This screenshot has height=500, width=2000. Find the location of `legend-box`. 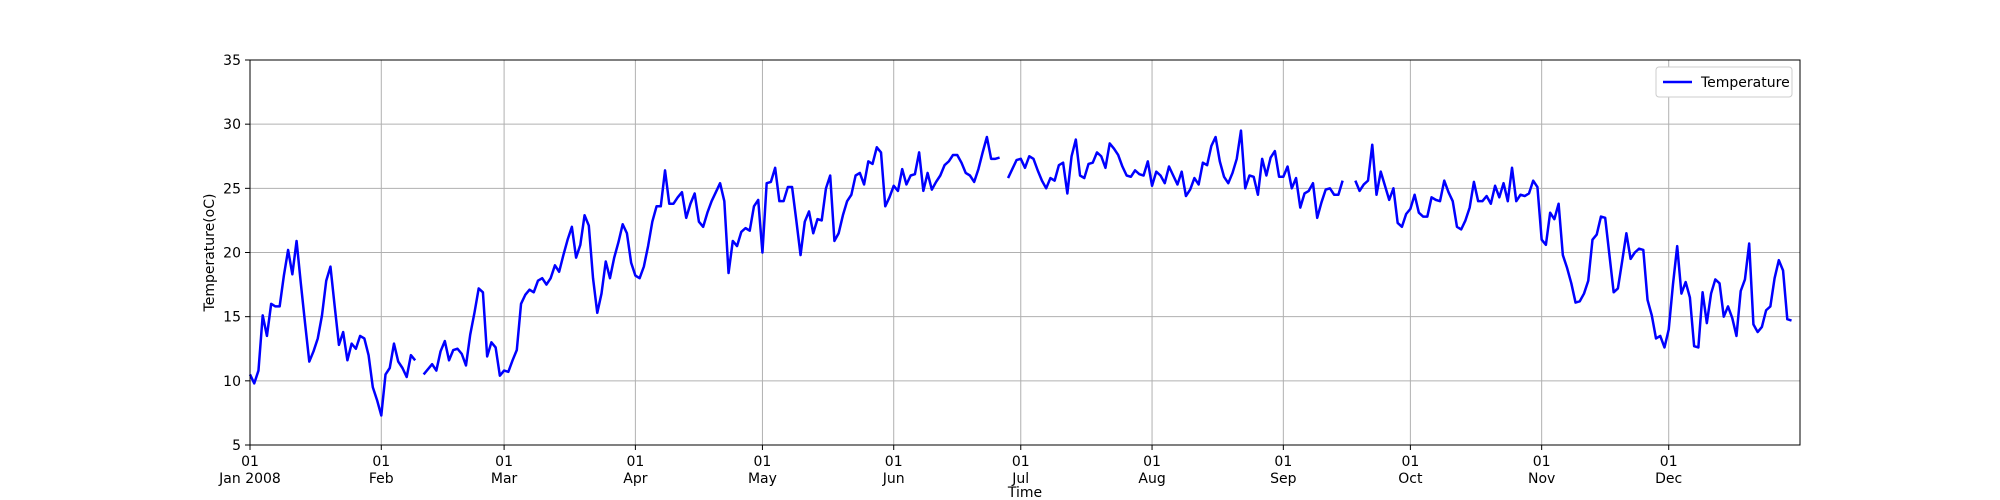

legend-box is located at coordinates (1724, 82).